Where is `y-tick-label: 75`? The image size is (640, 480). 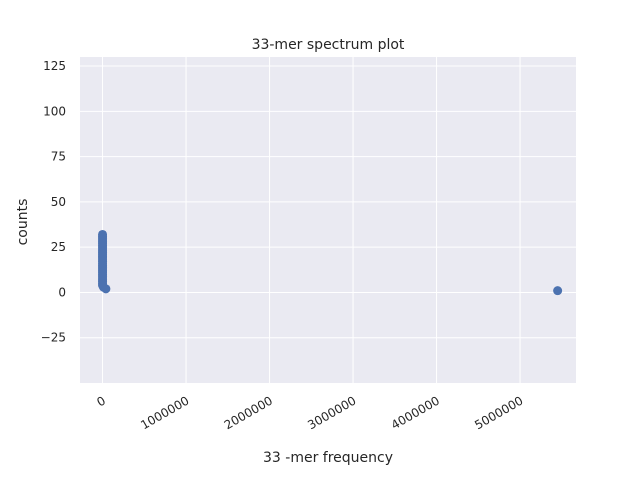 y-tick-label: 75 is located at coordinates (58, 157).